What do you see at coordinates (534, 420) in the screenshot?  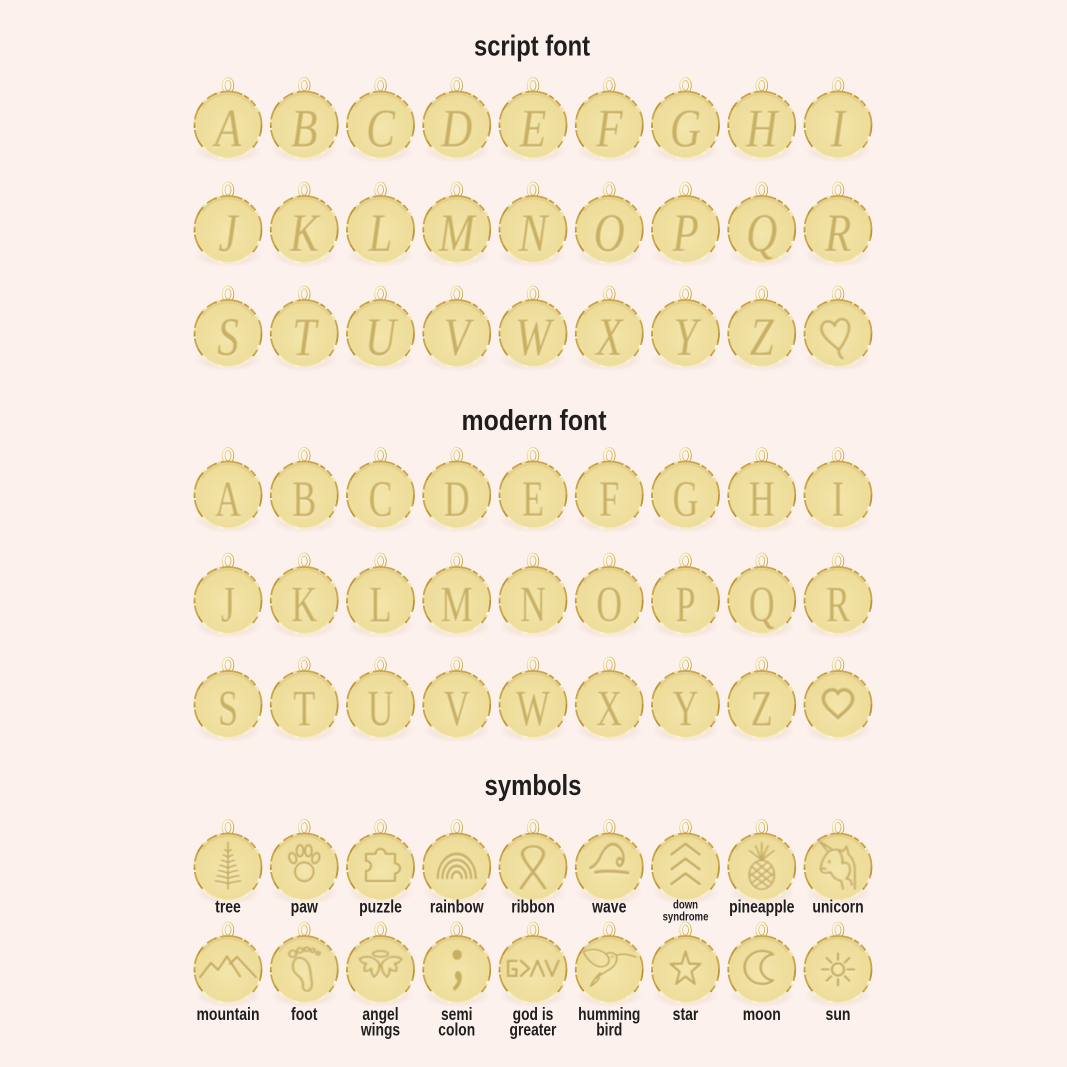 I see `svg-text: modern font` at bounding box center [534, 420].